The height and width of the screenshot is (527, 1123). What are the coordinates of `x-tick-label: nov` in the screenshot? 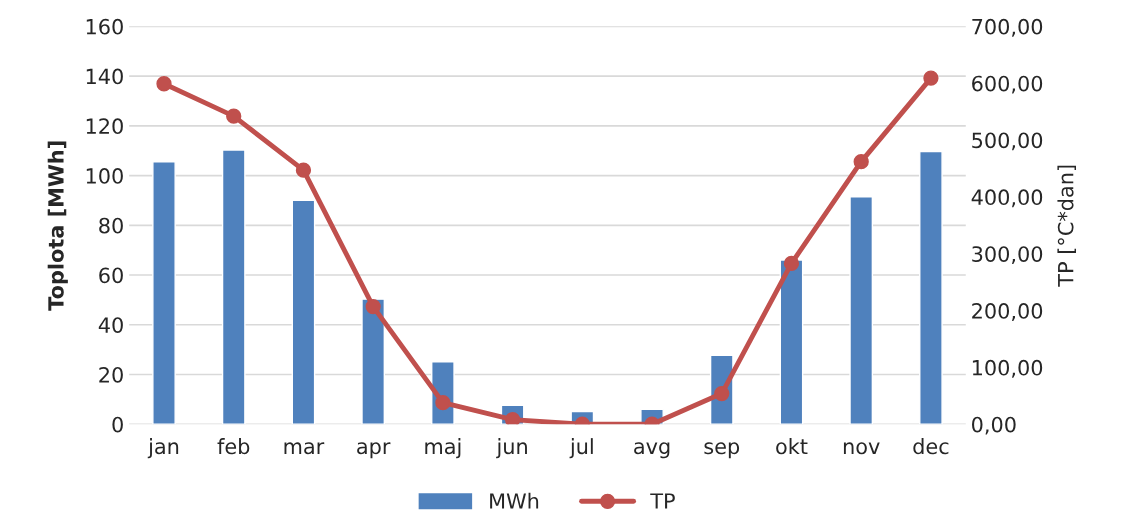 It's located at (861, 448).